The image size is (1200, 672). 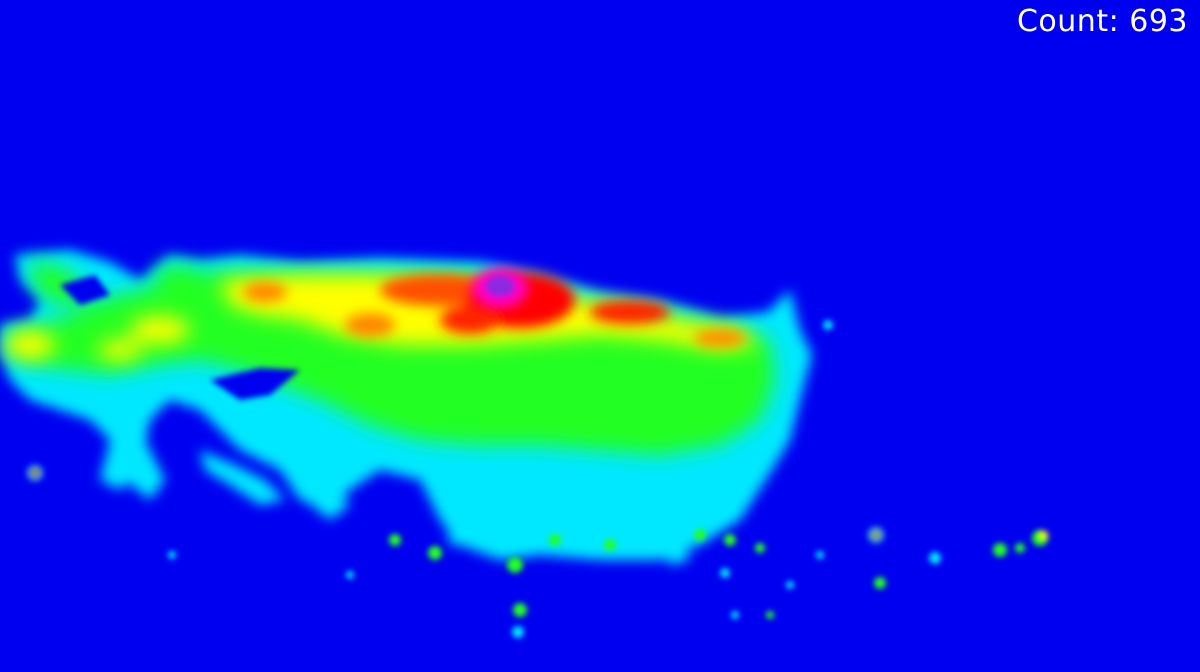 What do you see at coordinates (500, 288) in the screenshot?
I see `peak-hotspot` at bounding box center [500, 288].